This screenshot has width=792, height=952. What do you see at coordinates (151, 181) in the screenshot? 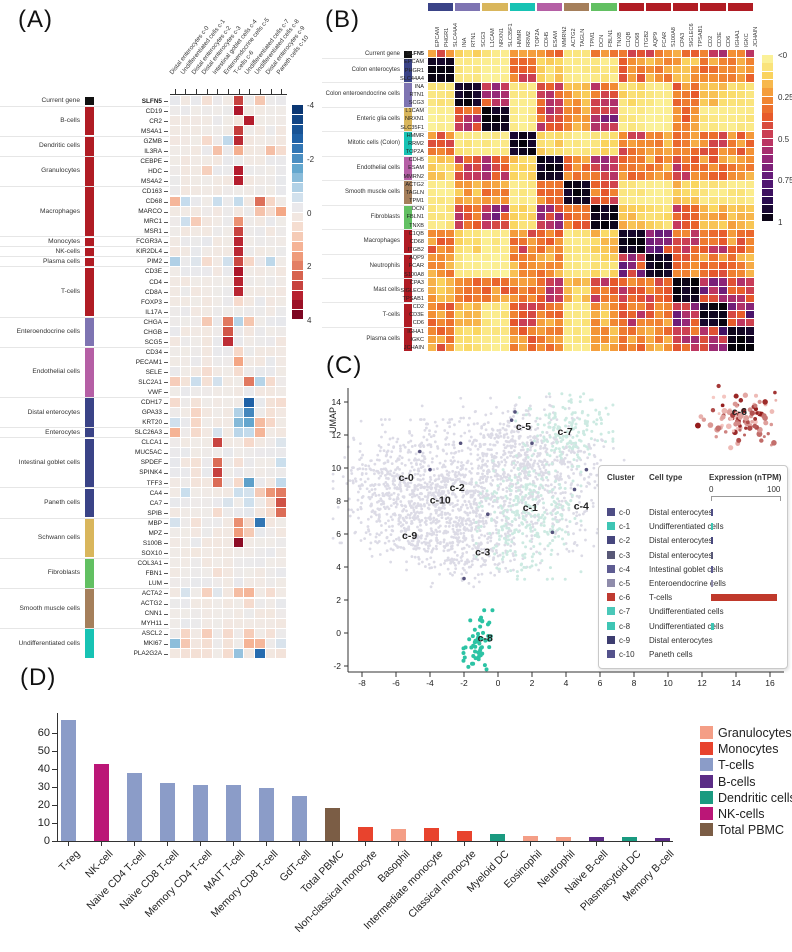
I see `gene-label: MS4A2` at bounding box center [151, 181].